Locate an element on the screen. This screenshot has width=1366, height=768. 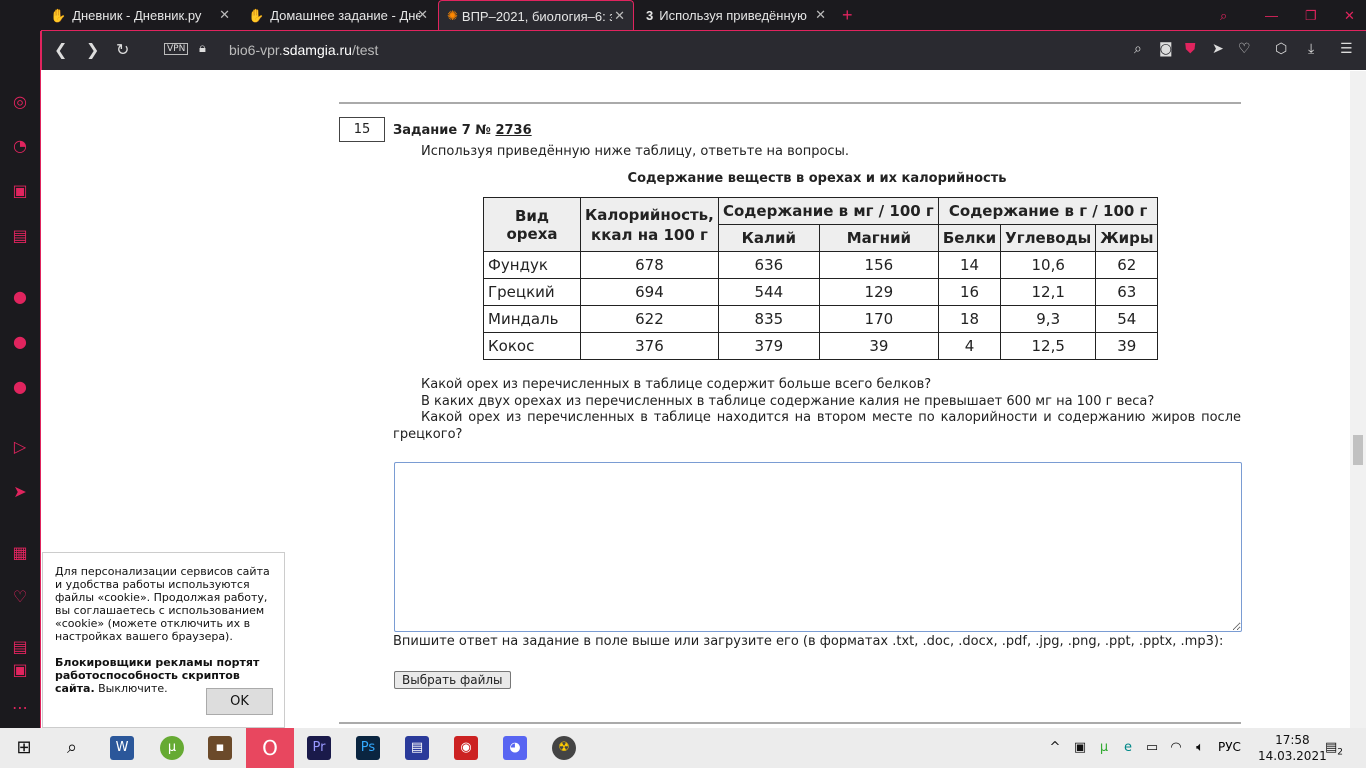
radiation-icon: ☢ is located at coordinates (564, 748).